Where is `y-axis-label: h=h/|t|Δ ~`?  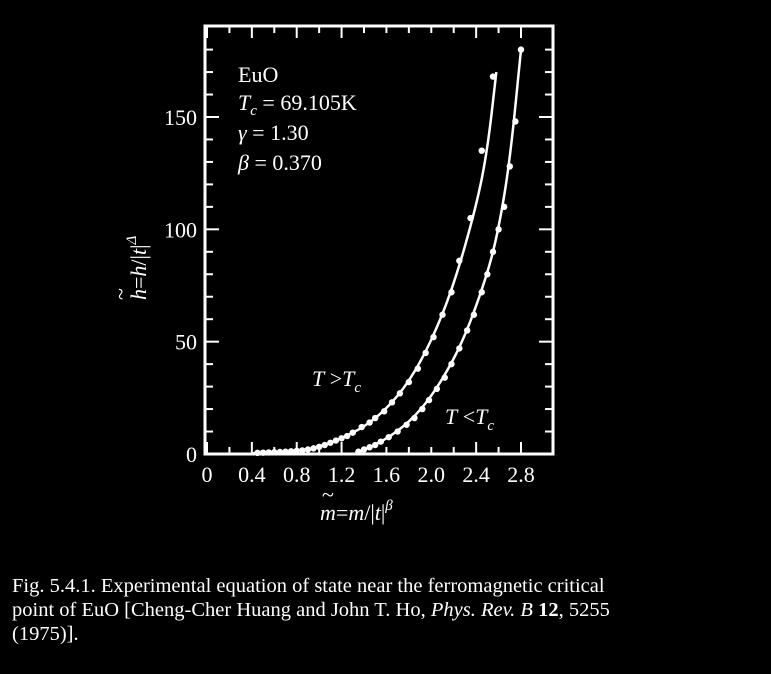
y-axis-label: h=h/|t|Δ ~ is located at coordinates (129, 268).